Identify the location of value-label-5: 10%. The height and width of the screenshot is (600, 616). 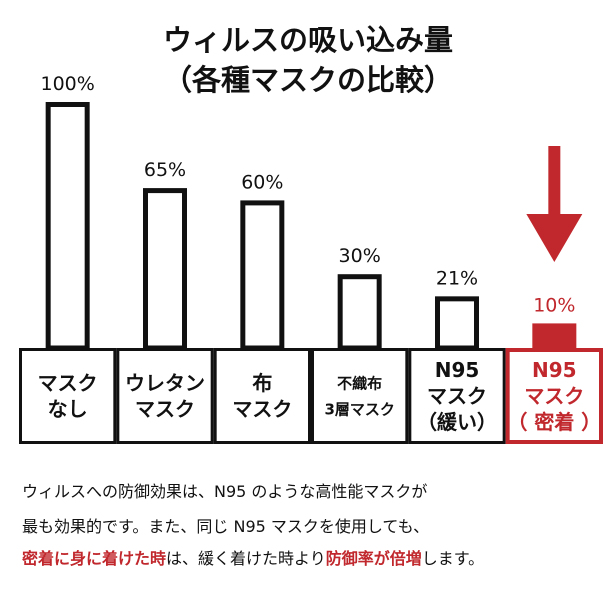
(554, 305).